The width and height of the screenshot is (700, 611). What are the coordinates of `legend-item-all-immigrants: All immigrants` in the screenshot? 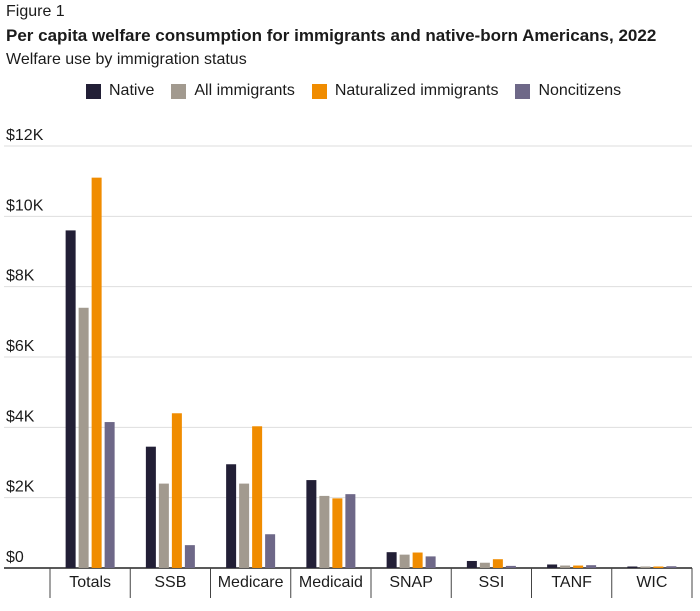 It's located at (233, 91).